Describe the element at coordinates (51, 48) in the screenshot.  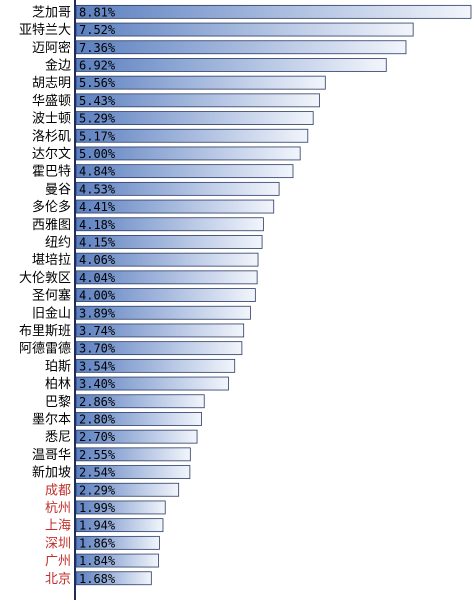
I see `category-label: 迈阿密` at that location.